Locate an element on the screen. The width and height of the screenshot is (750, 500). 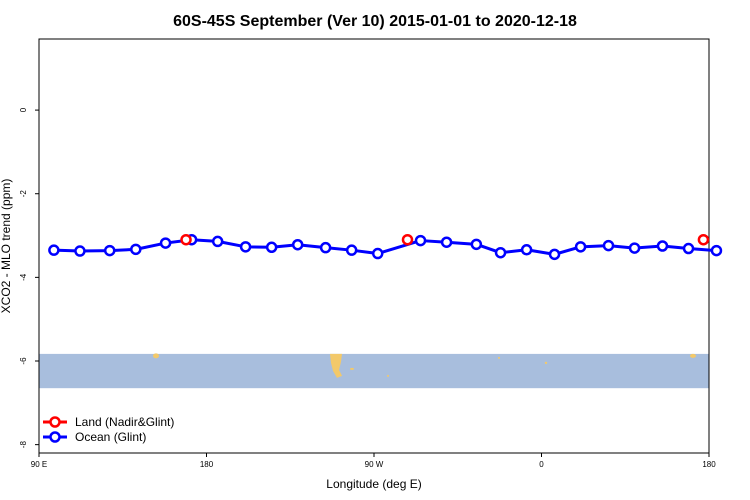
y-tick-label: -6 is located at coordinates (23, 361).